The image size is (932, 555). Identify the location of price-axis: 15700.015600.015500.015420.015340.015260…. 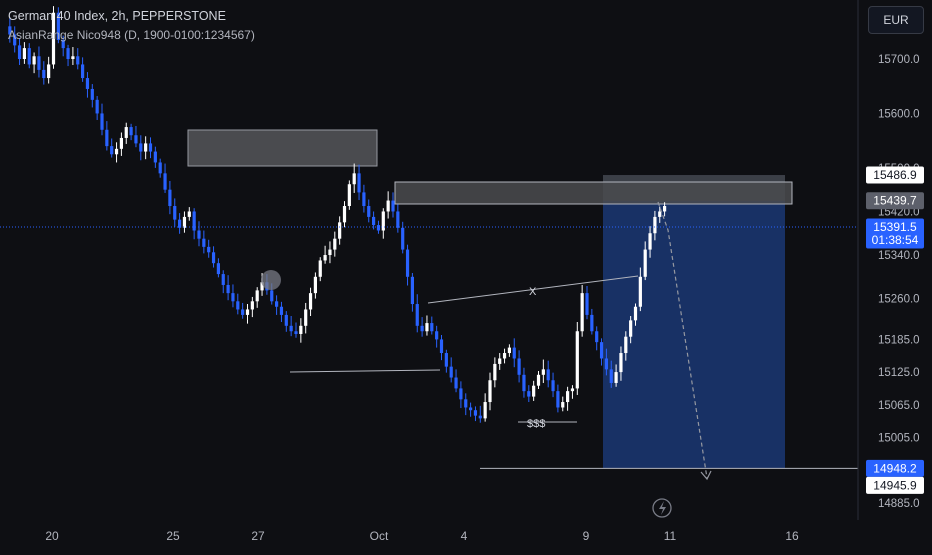
(888, 260).